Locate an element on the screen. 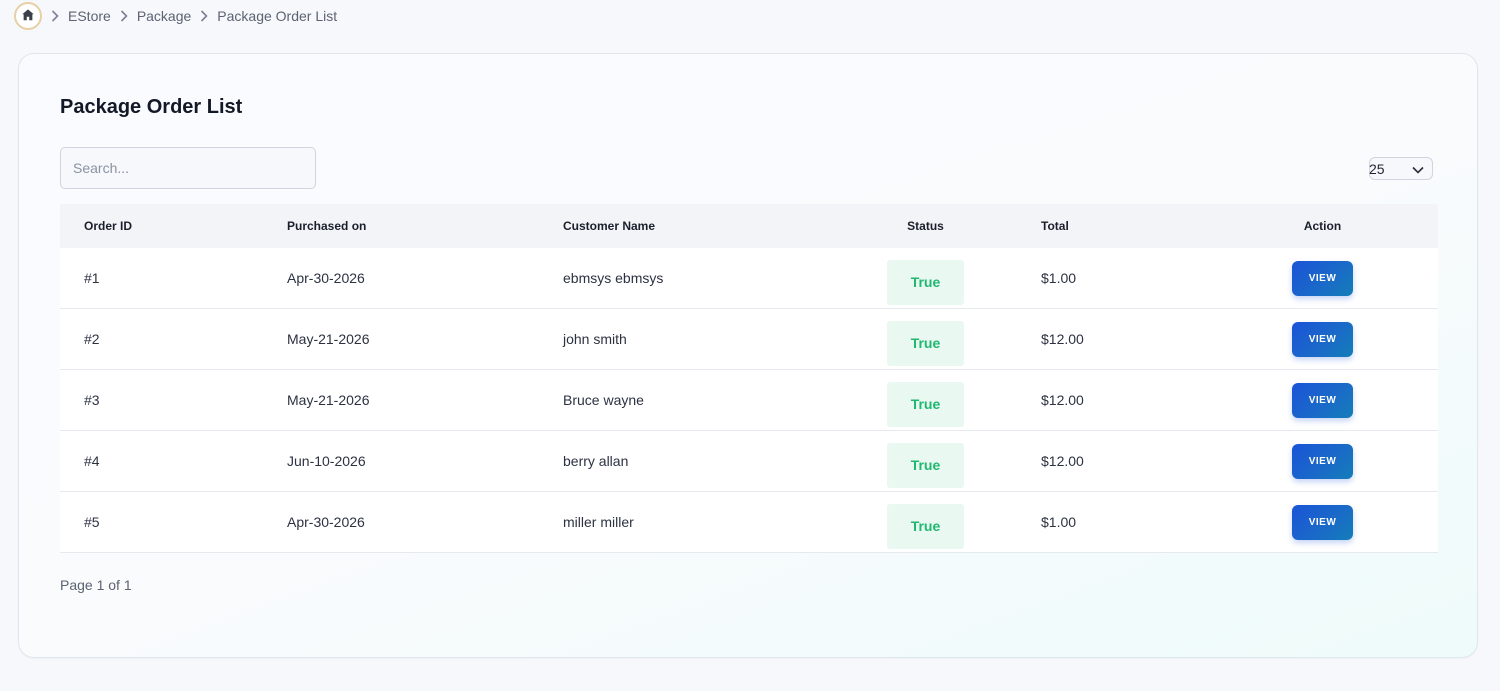  column-header-action: Action is located at coordinates (1322, 226).